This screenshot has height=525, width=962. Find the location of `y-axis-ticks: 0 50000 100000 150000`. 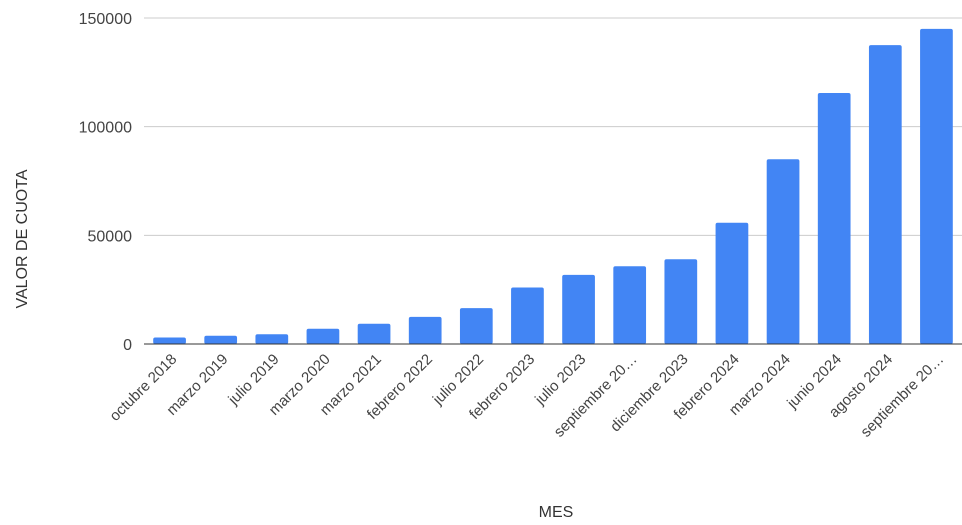

y-axis-ticks: 0 50000 100000 150000 is located at coordinates (105, 182).